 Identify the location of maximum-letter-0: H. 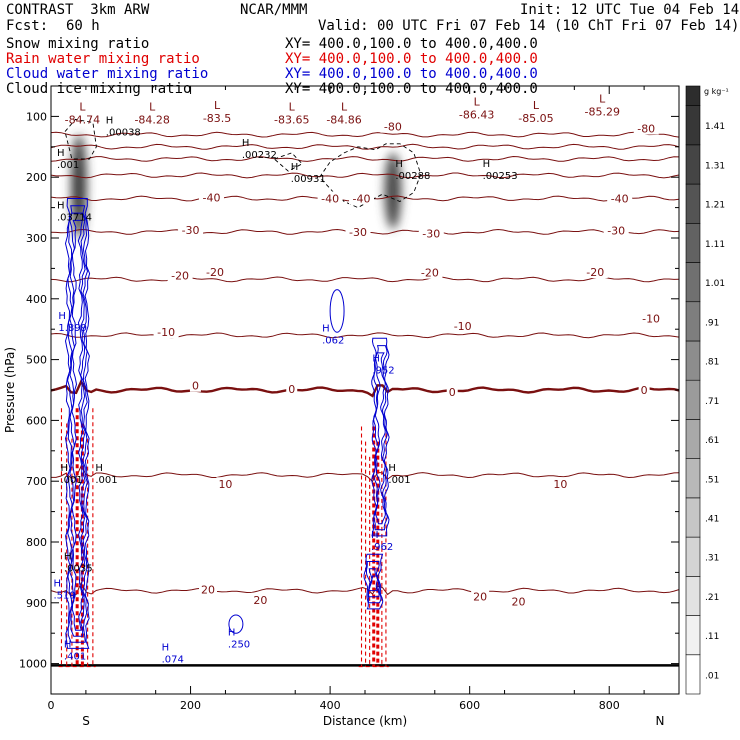
(110, 120).